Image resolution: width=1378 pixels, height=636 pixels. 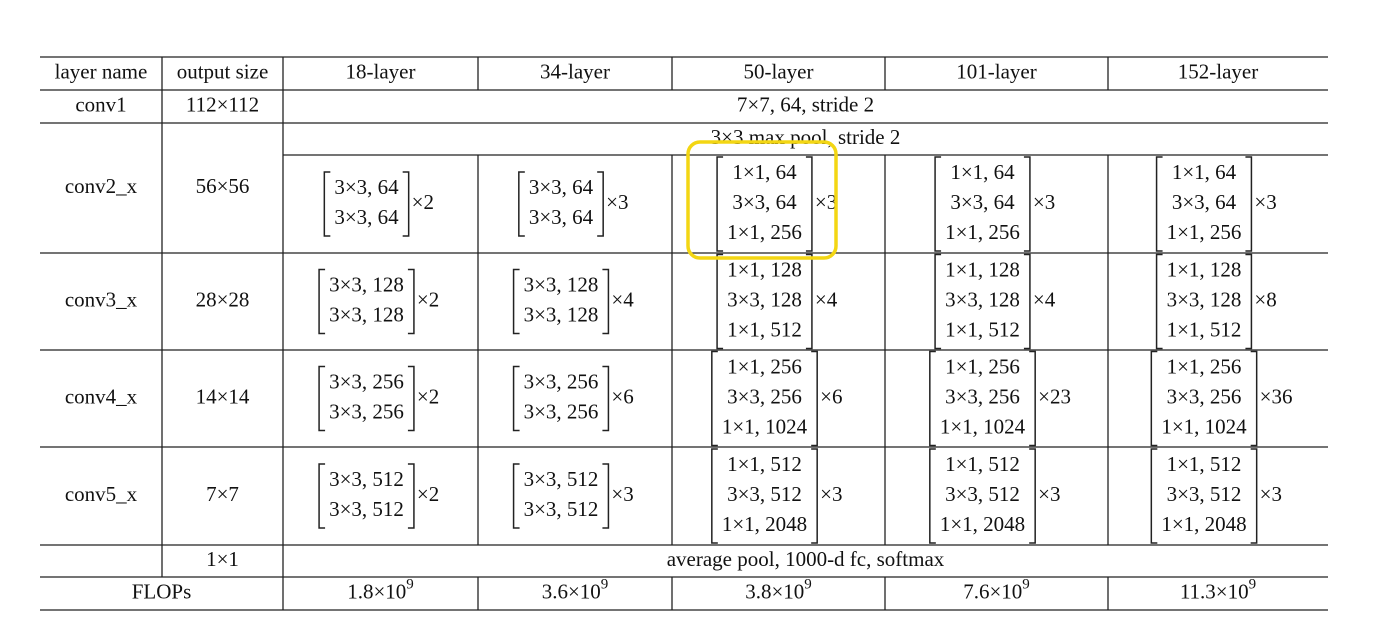 I want to click on block-repeat: ×8, so click(x=1265, y=299).